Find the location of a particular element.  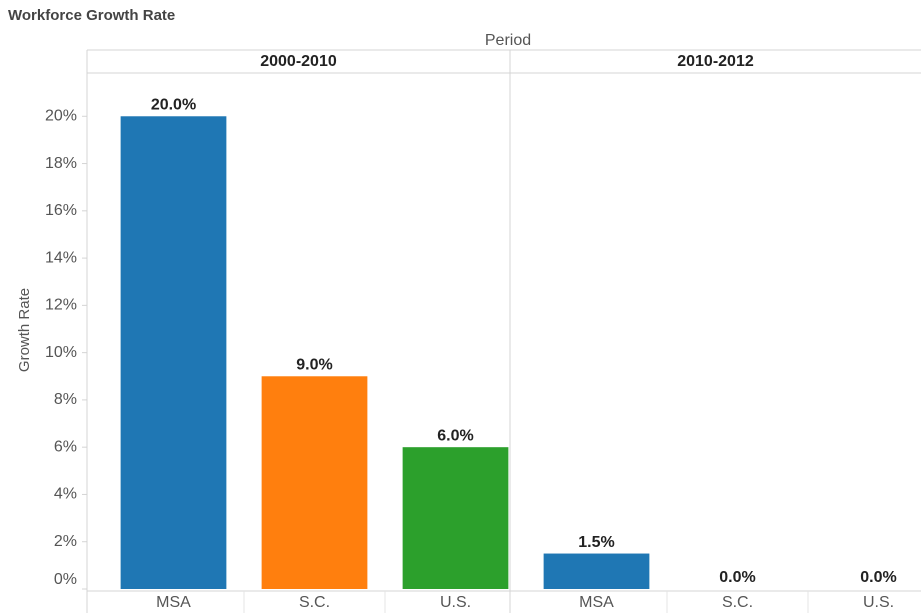

y-tick-label: 2% is located at coordinates (65, 541).